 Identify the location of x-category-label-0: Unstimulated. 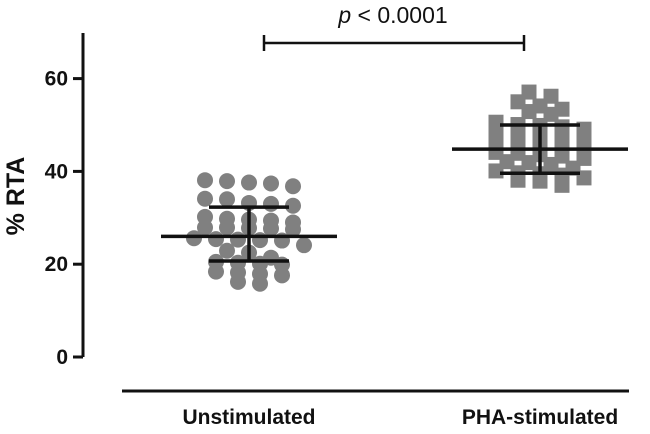
(248, 417).